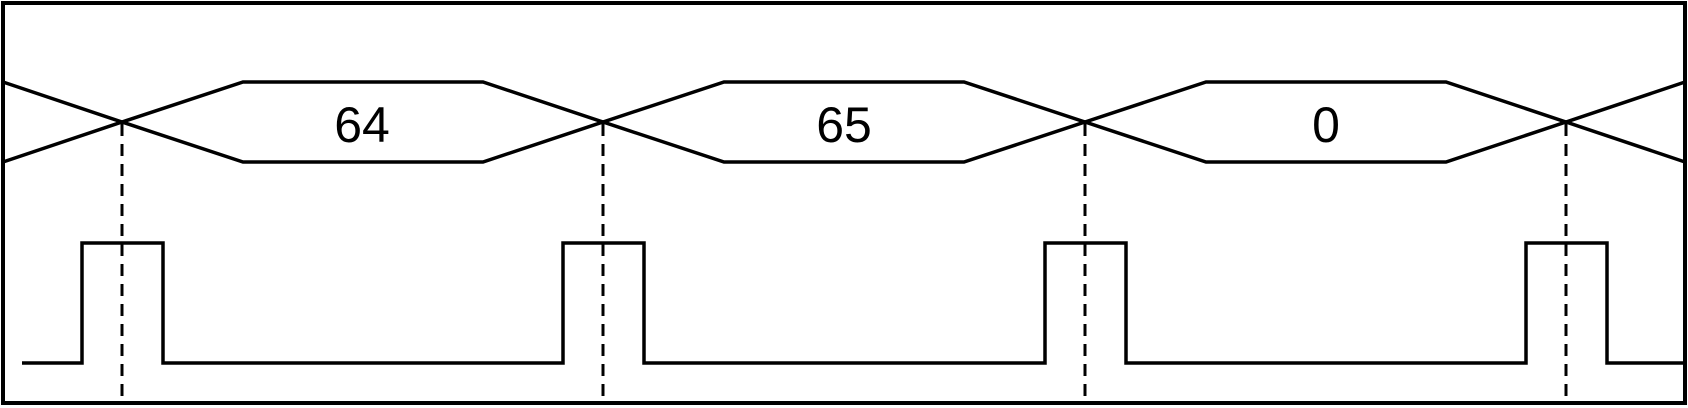 The height and width of the screenshot is (408, 1688). Describe the element at coordinates (1326, 125) in the screenshot. I see `bus-value-label-3: 0` at that location.